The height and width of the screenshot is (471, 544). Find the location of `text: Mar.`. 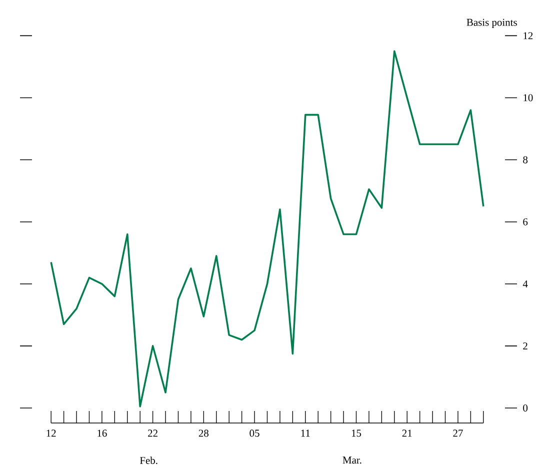

text: Mar. is located at coordinates (352, 460).